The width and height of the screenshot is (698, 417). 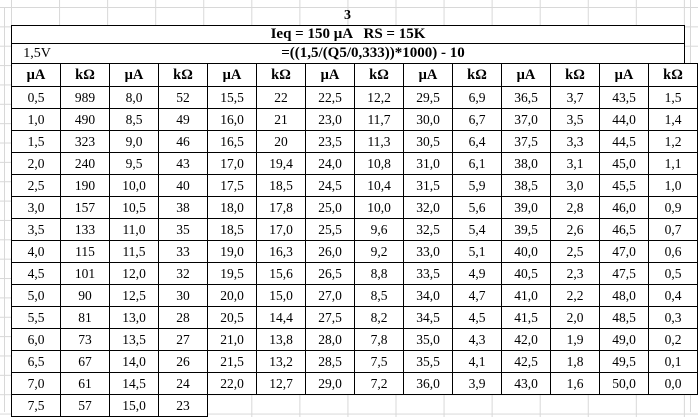 What do you see at coordinates (183, 339) in the screenshot?
I see `sheet-cell: 27` at bounding box center [183, 339].